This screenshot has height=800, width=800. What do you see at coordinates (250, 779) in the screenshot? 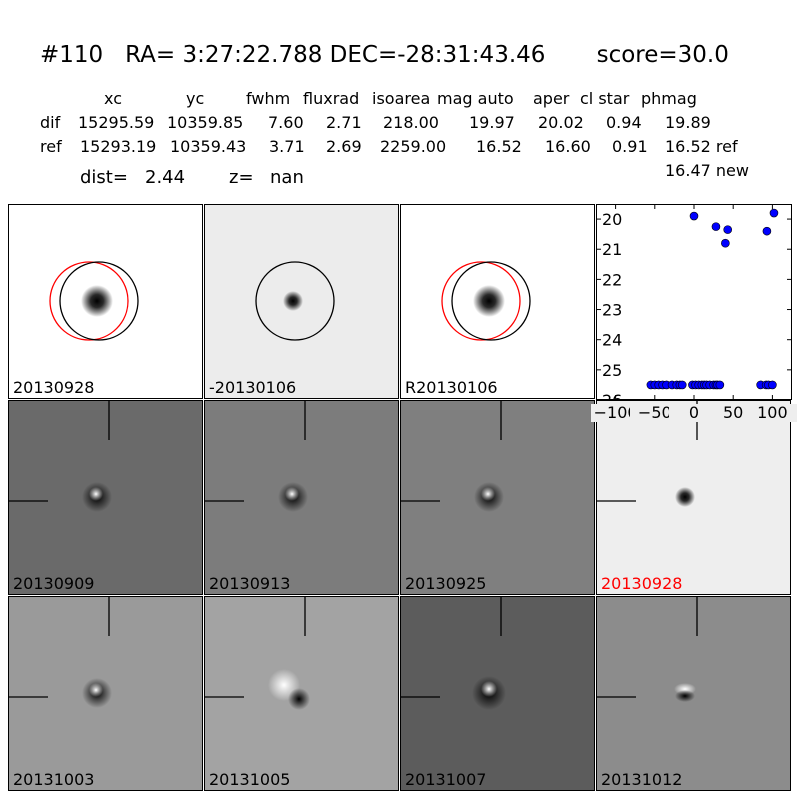
I see `stamp-date-label: 20131005` at bounding box center [250, 779].